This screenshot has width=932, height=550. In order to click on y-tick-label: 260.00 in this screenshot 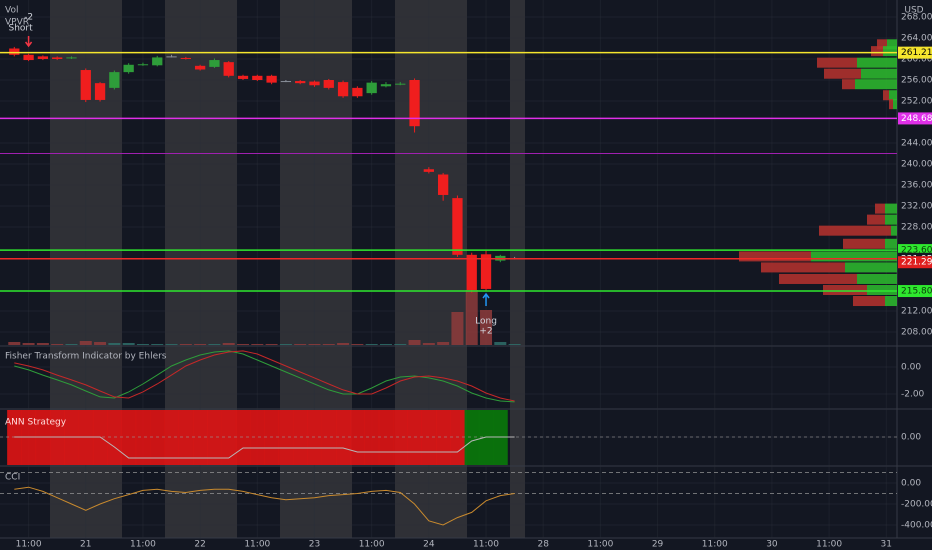, I will do `click(916, 60)`.